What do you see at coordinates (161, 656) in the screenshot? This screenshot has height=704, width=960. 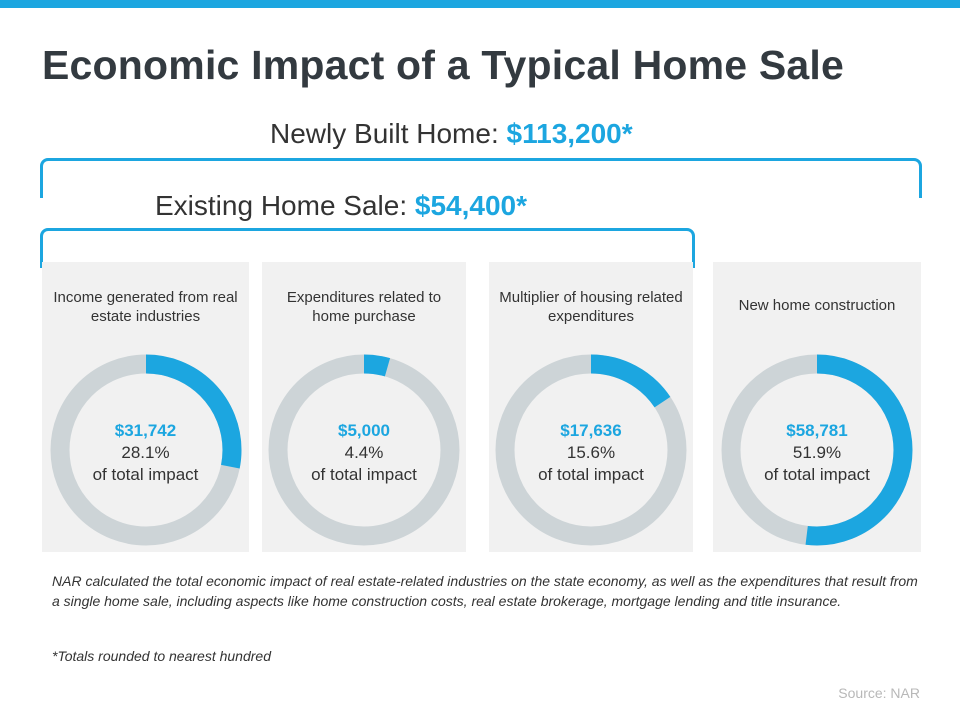 I see `footnote: *Totals rounded to nearest hundred` at bounding box center [161, 656].